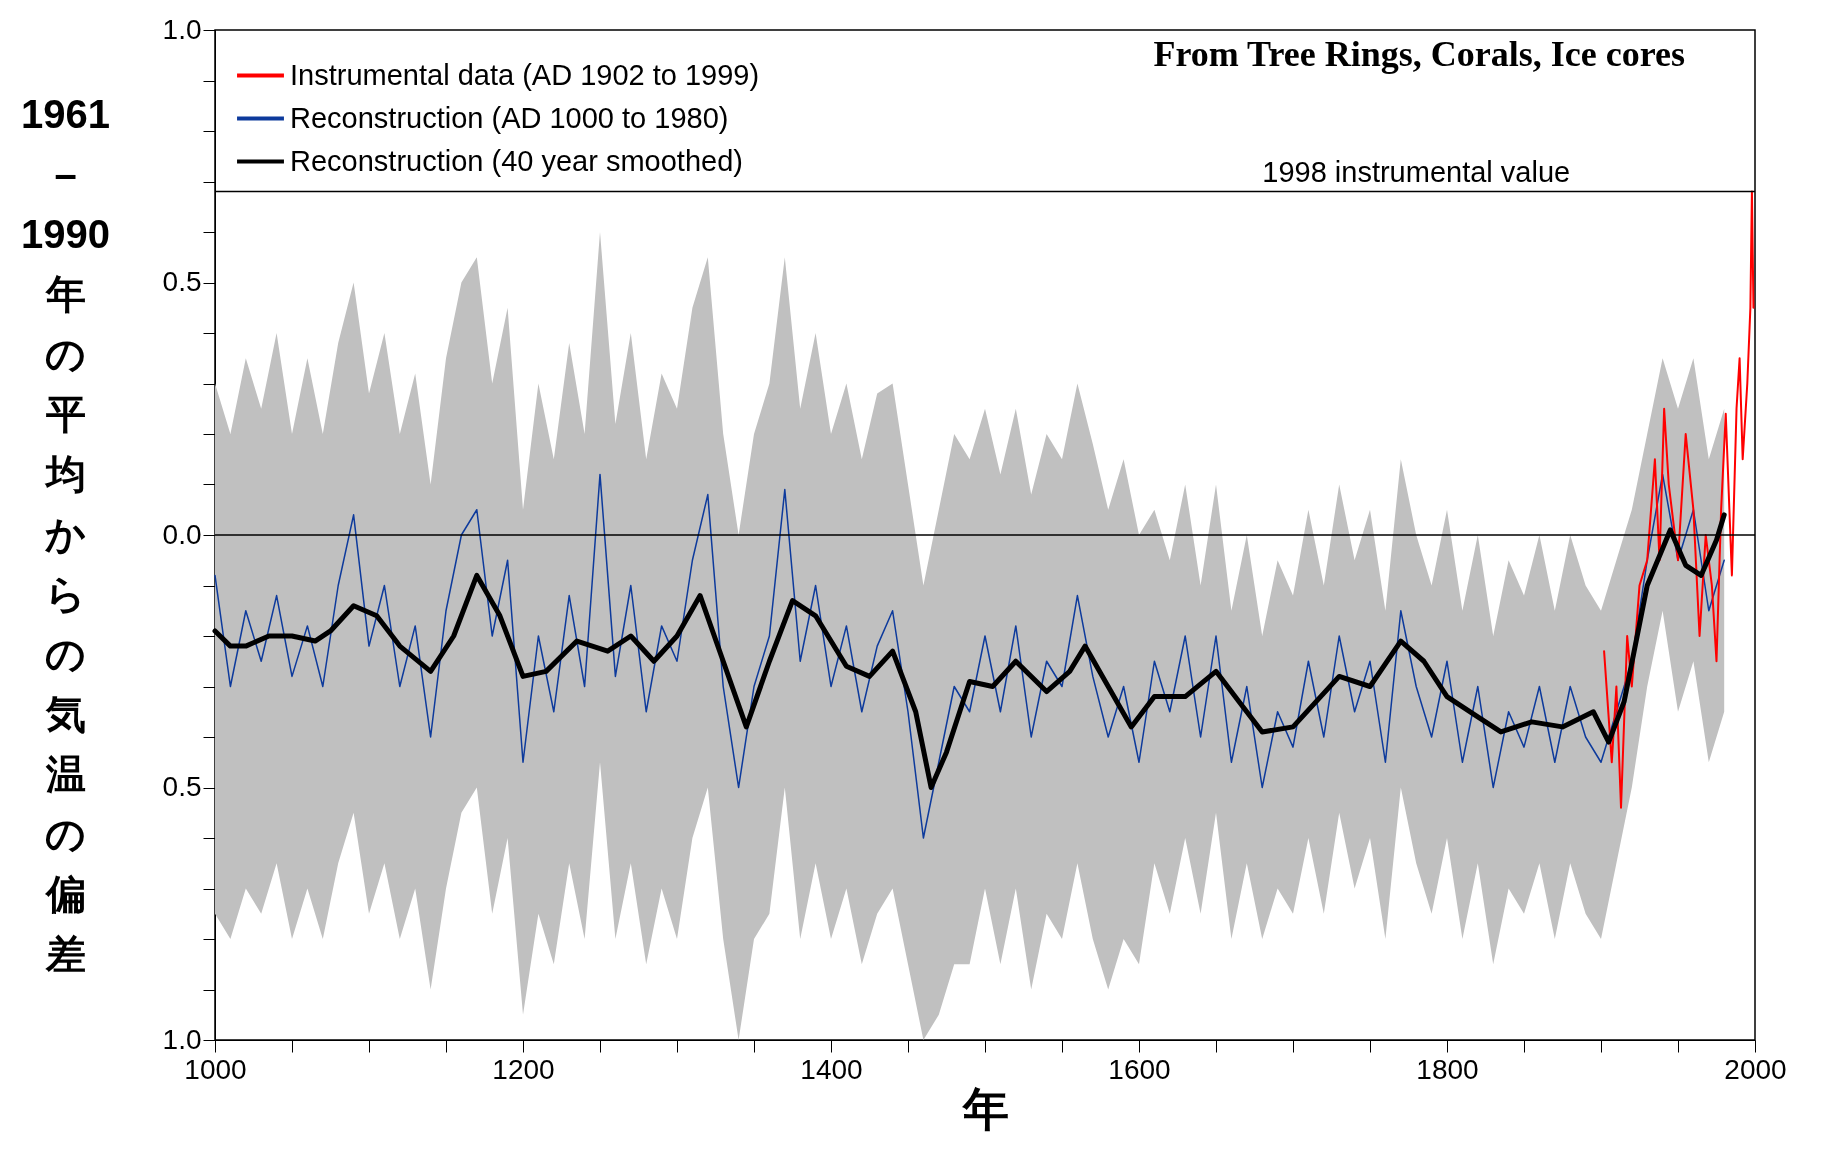 Image resolution: width=1821 pixels, height=1153 pixels. I want to click on legend-label: Reconstruction (AD 1000 to 1980), so click(509, 117).